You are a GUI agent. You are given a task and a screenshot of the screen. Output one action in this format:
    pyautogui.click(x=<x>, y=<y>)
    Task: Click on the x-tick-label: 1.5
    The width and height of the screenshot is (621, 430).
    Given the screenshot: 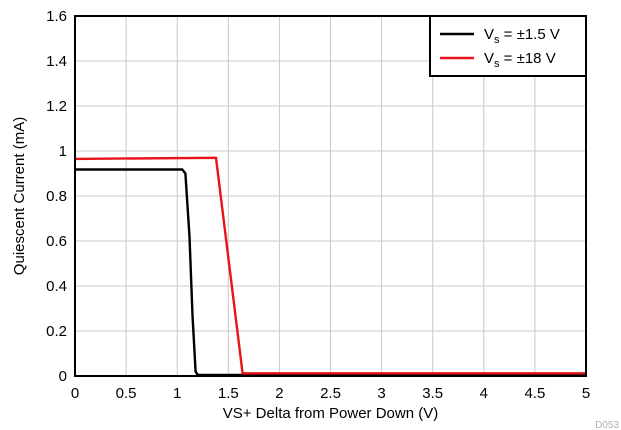 What is the action you would take?
    pyautogui.click(x=228, y=393)
    